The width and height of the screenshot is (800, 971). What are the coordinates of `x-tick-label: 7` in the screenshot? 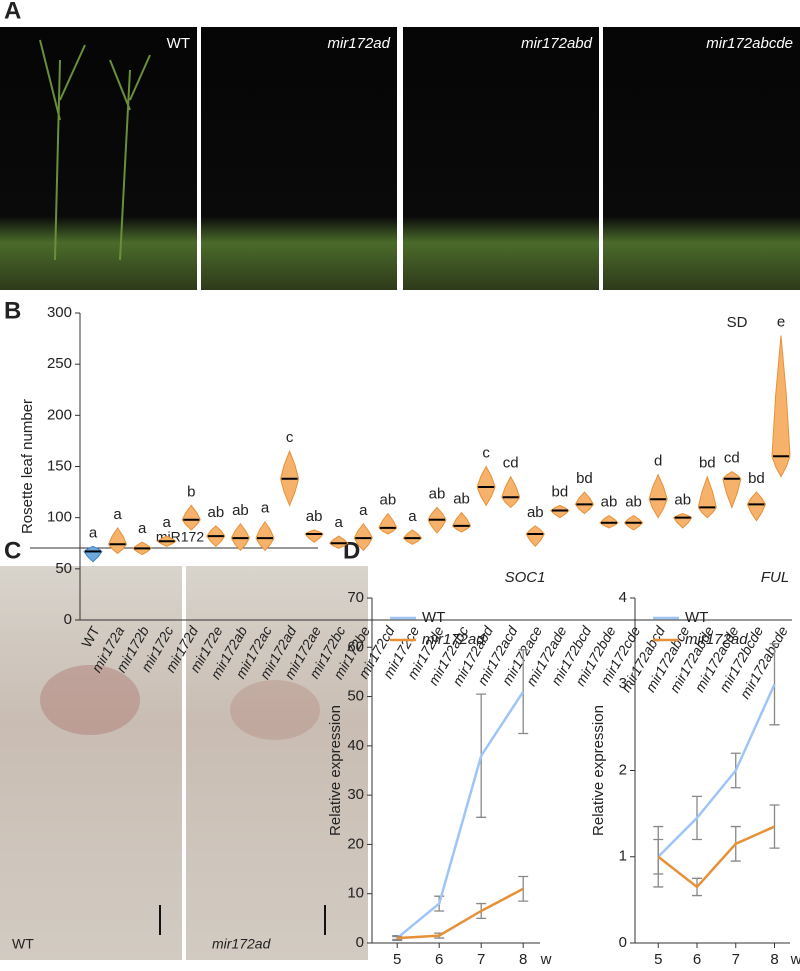 It's located at (736, 959).